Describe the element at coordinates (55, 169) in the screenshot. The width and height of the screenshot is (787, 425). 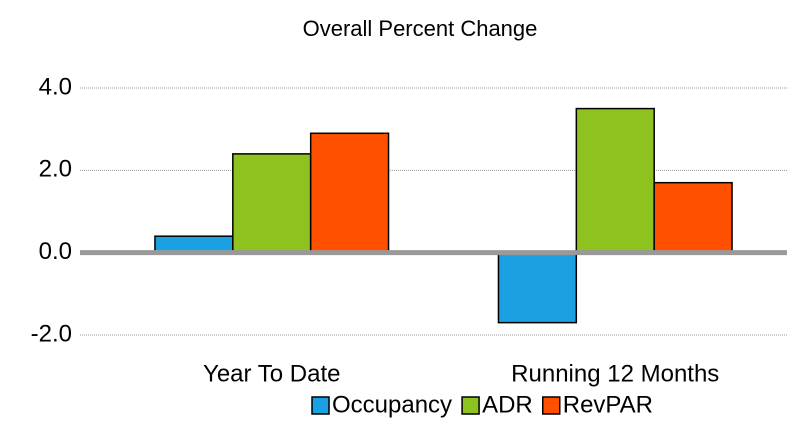
I see `y-tick-label: 2.0` at that location.